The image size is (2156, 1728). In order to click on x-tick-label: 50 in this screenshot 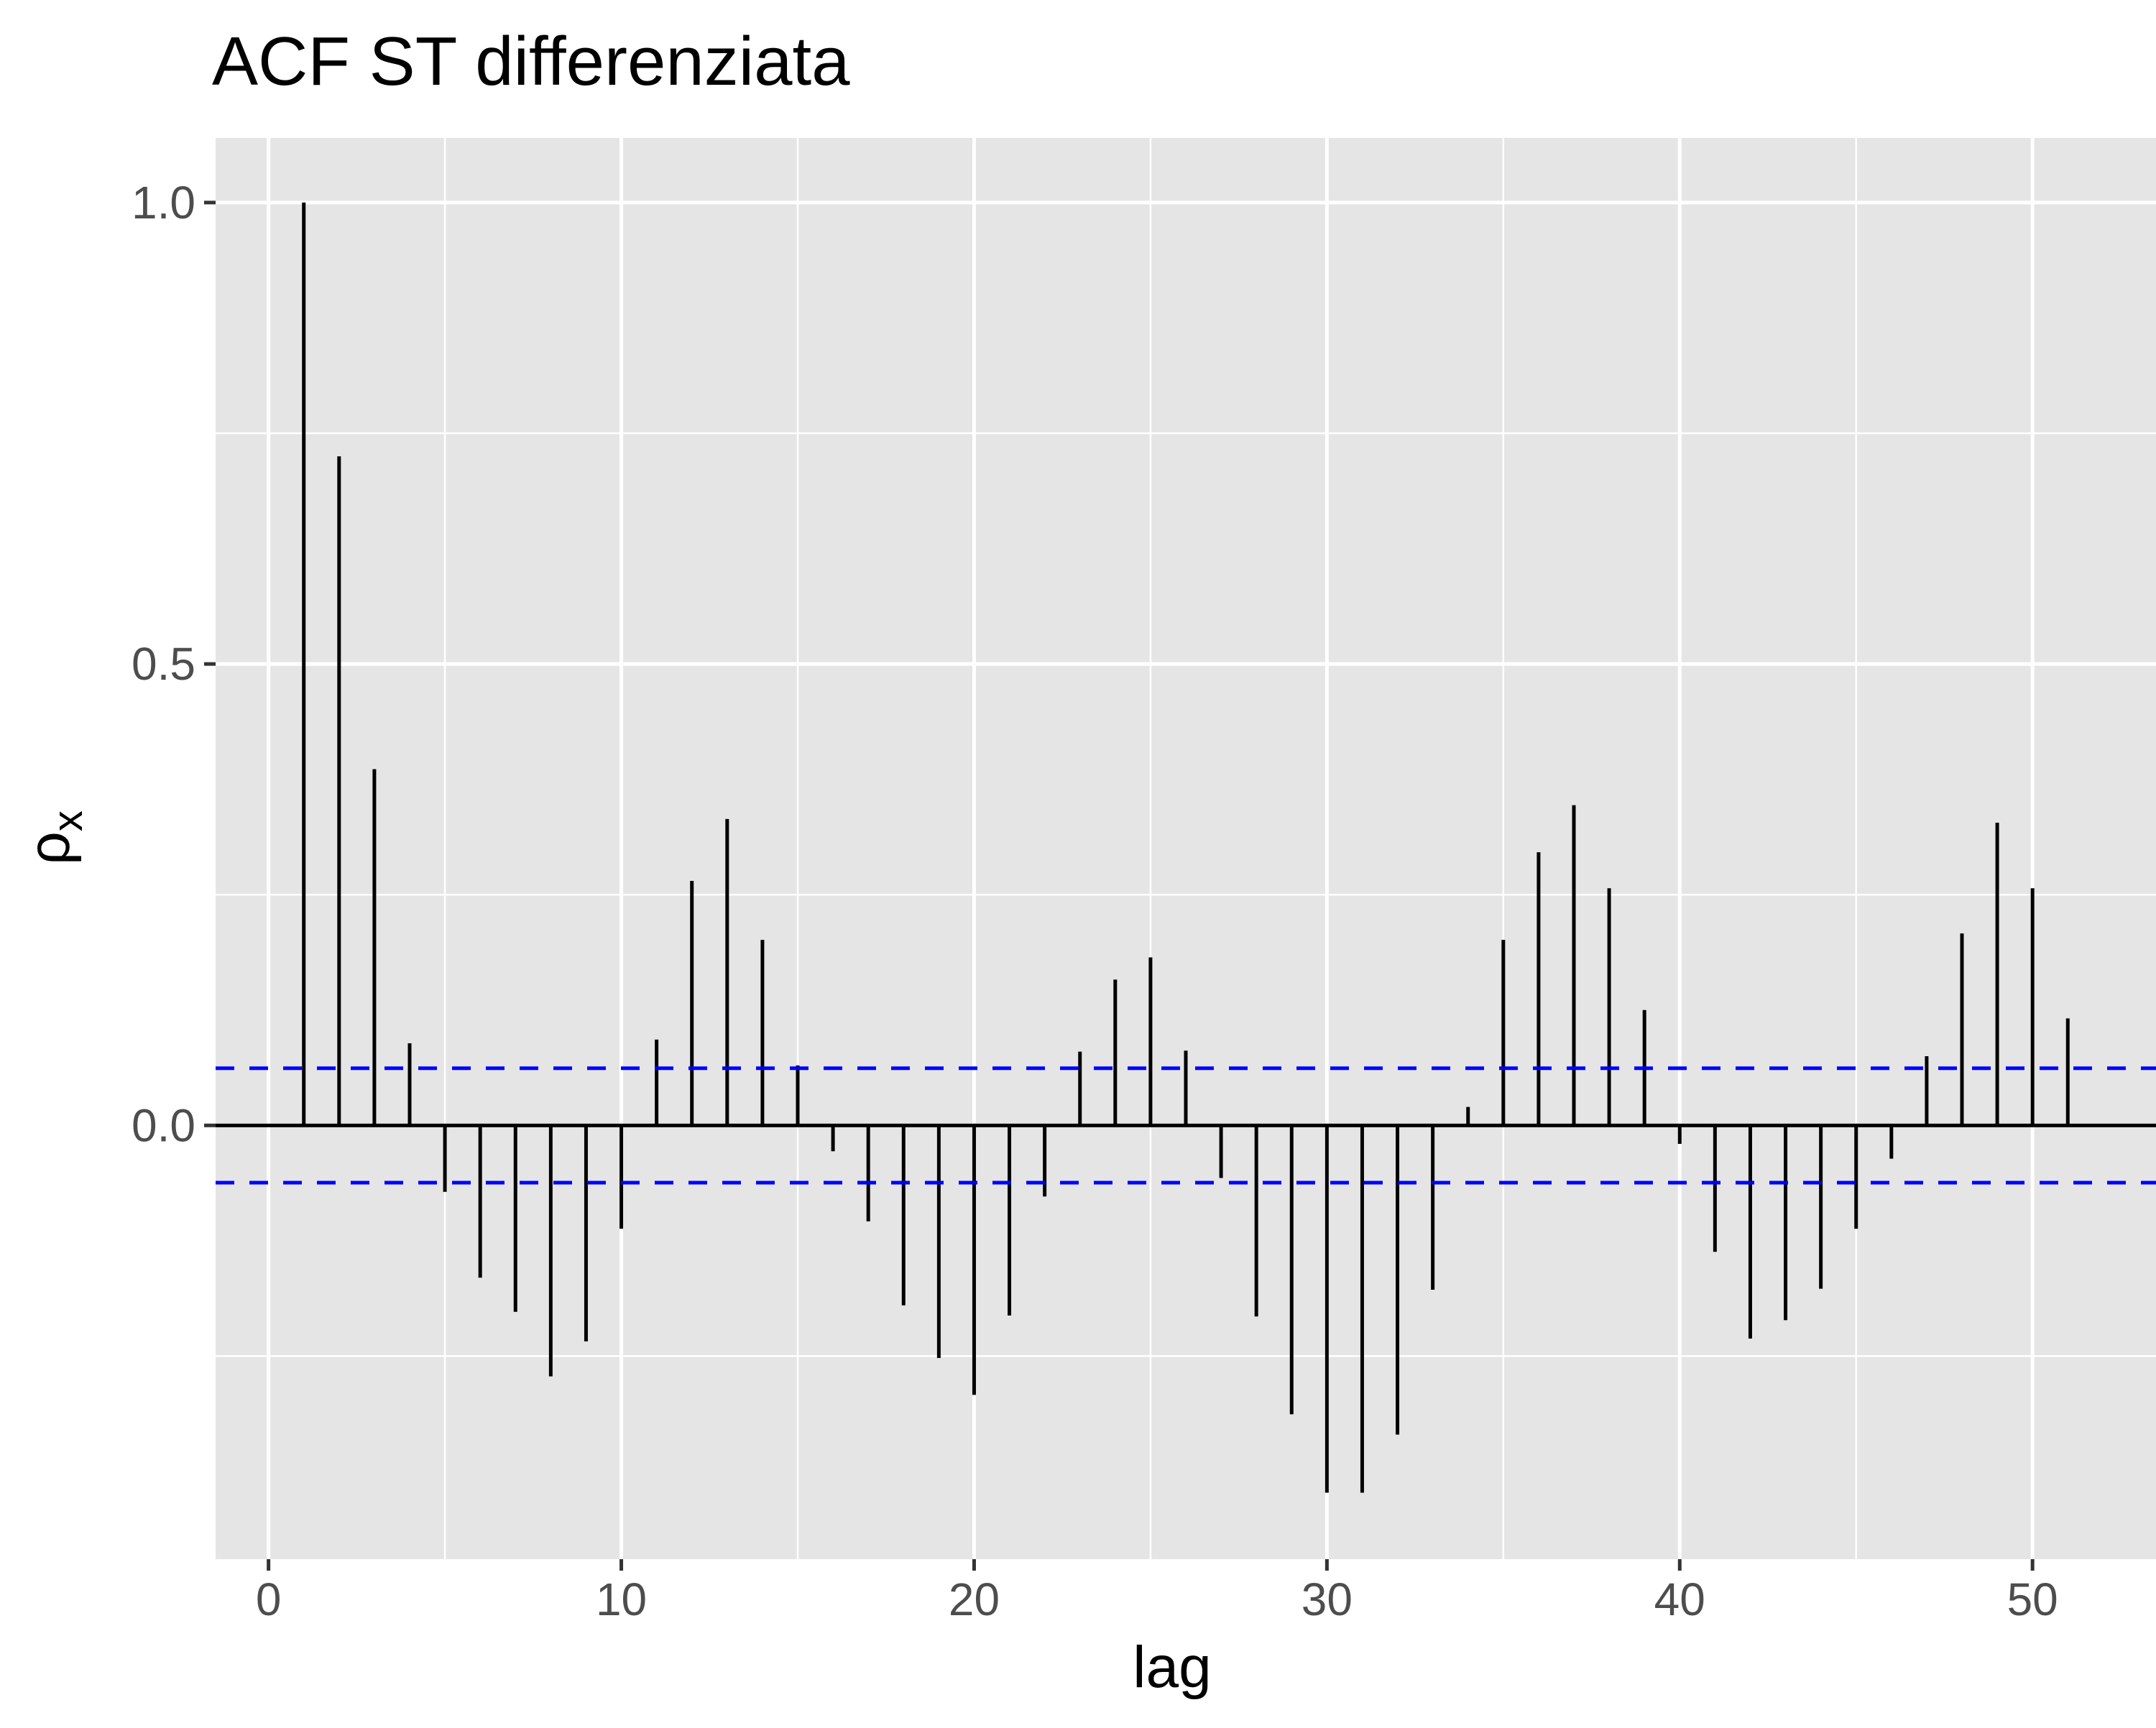, I will do `click(2032, 1600)`.